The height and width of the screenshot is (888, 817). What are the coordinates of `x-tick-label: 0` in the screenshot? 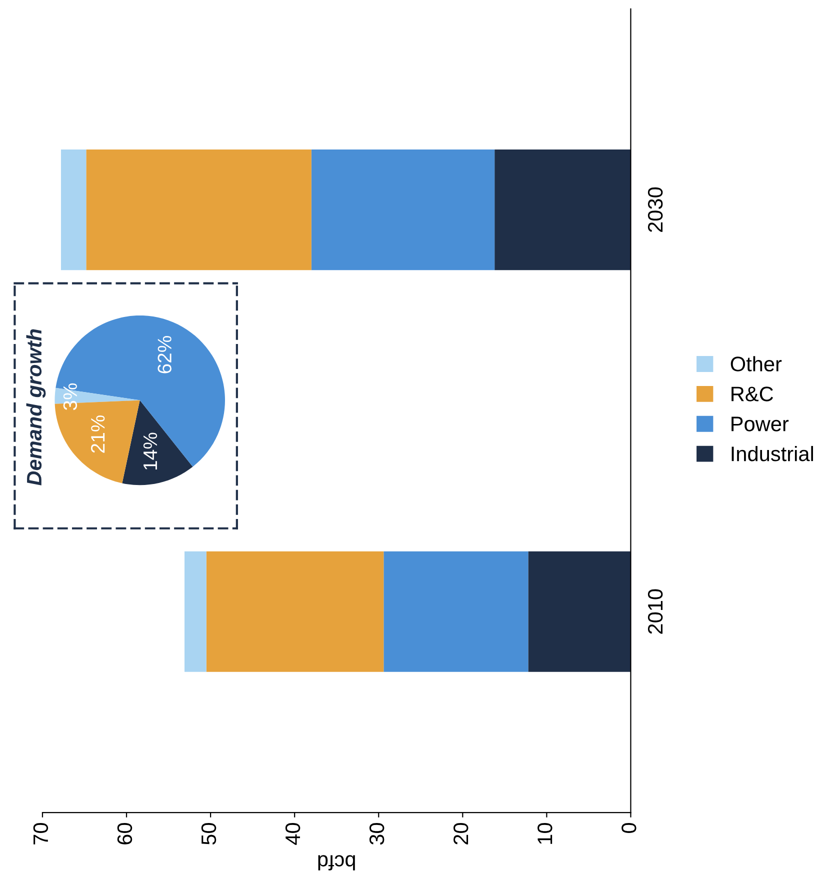 It's located at (629, 828).